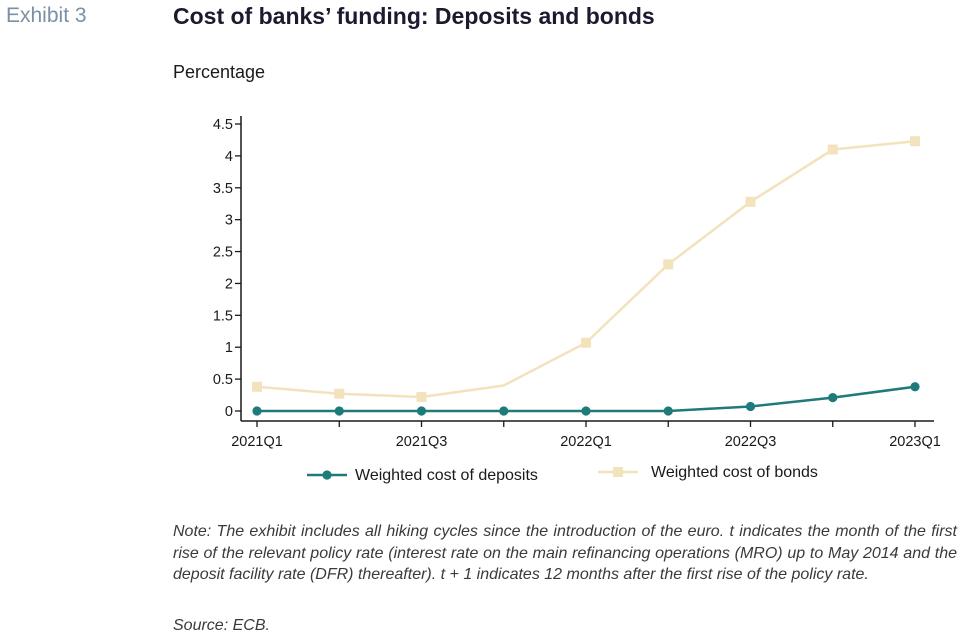 This screenshot has height=642, width=969. Describe the element at coordinates (219, 72) in the screenshot. I see `unit-label: Percentage` at that location.